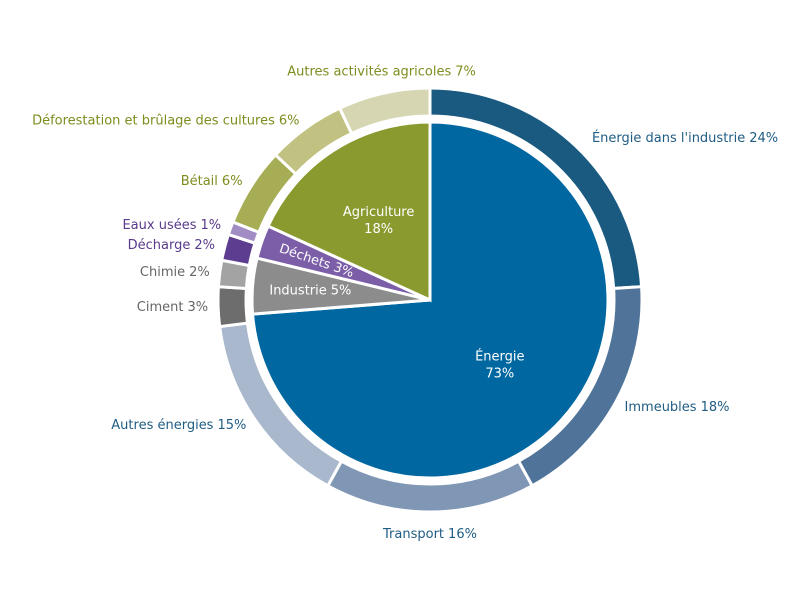 The height and width of the screenshot is (600, 800). What do you see at coordinates (341, 290) in the screenshot?
I see `value-label: 5%` at bounding box center [341, 290].